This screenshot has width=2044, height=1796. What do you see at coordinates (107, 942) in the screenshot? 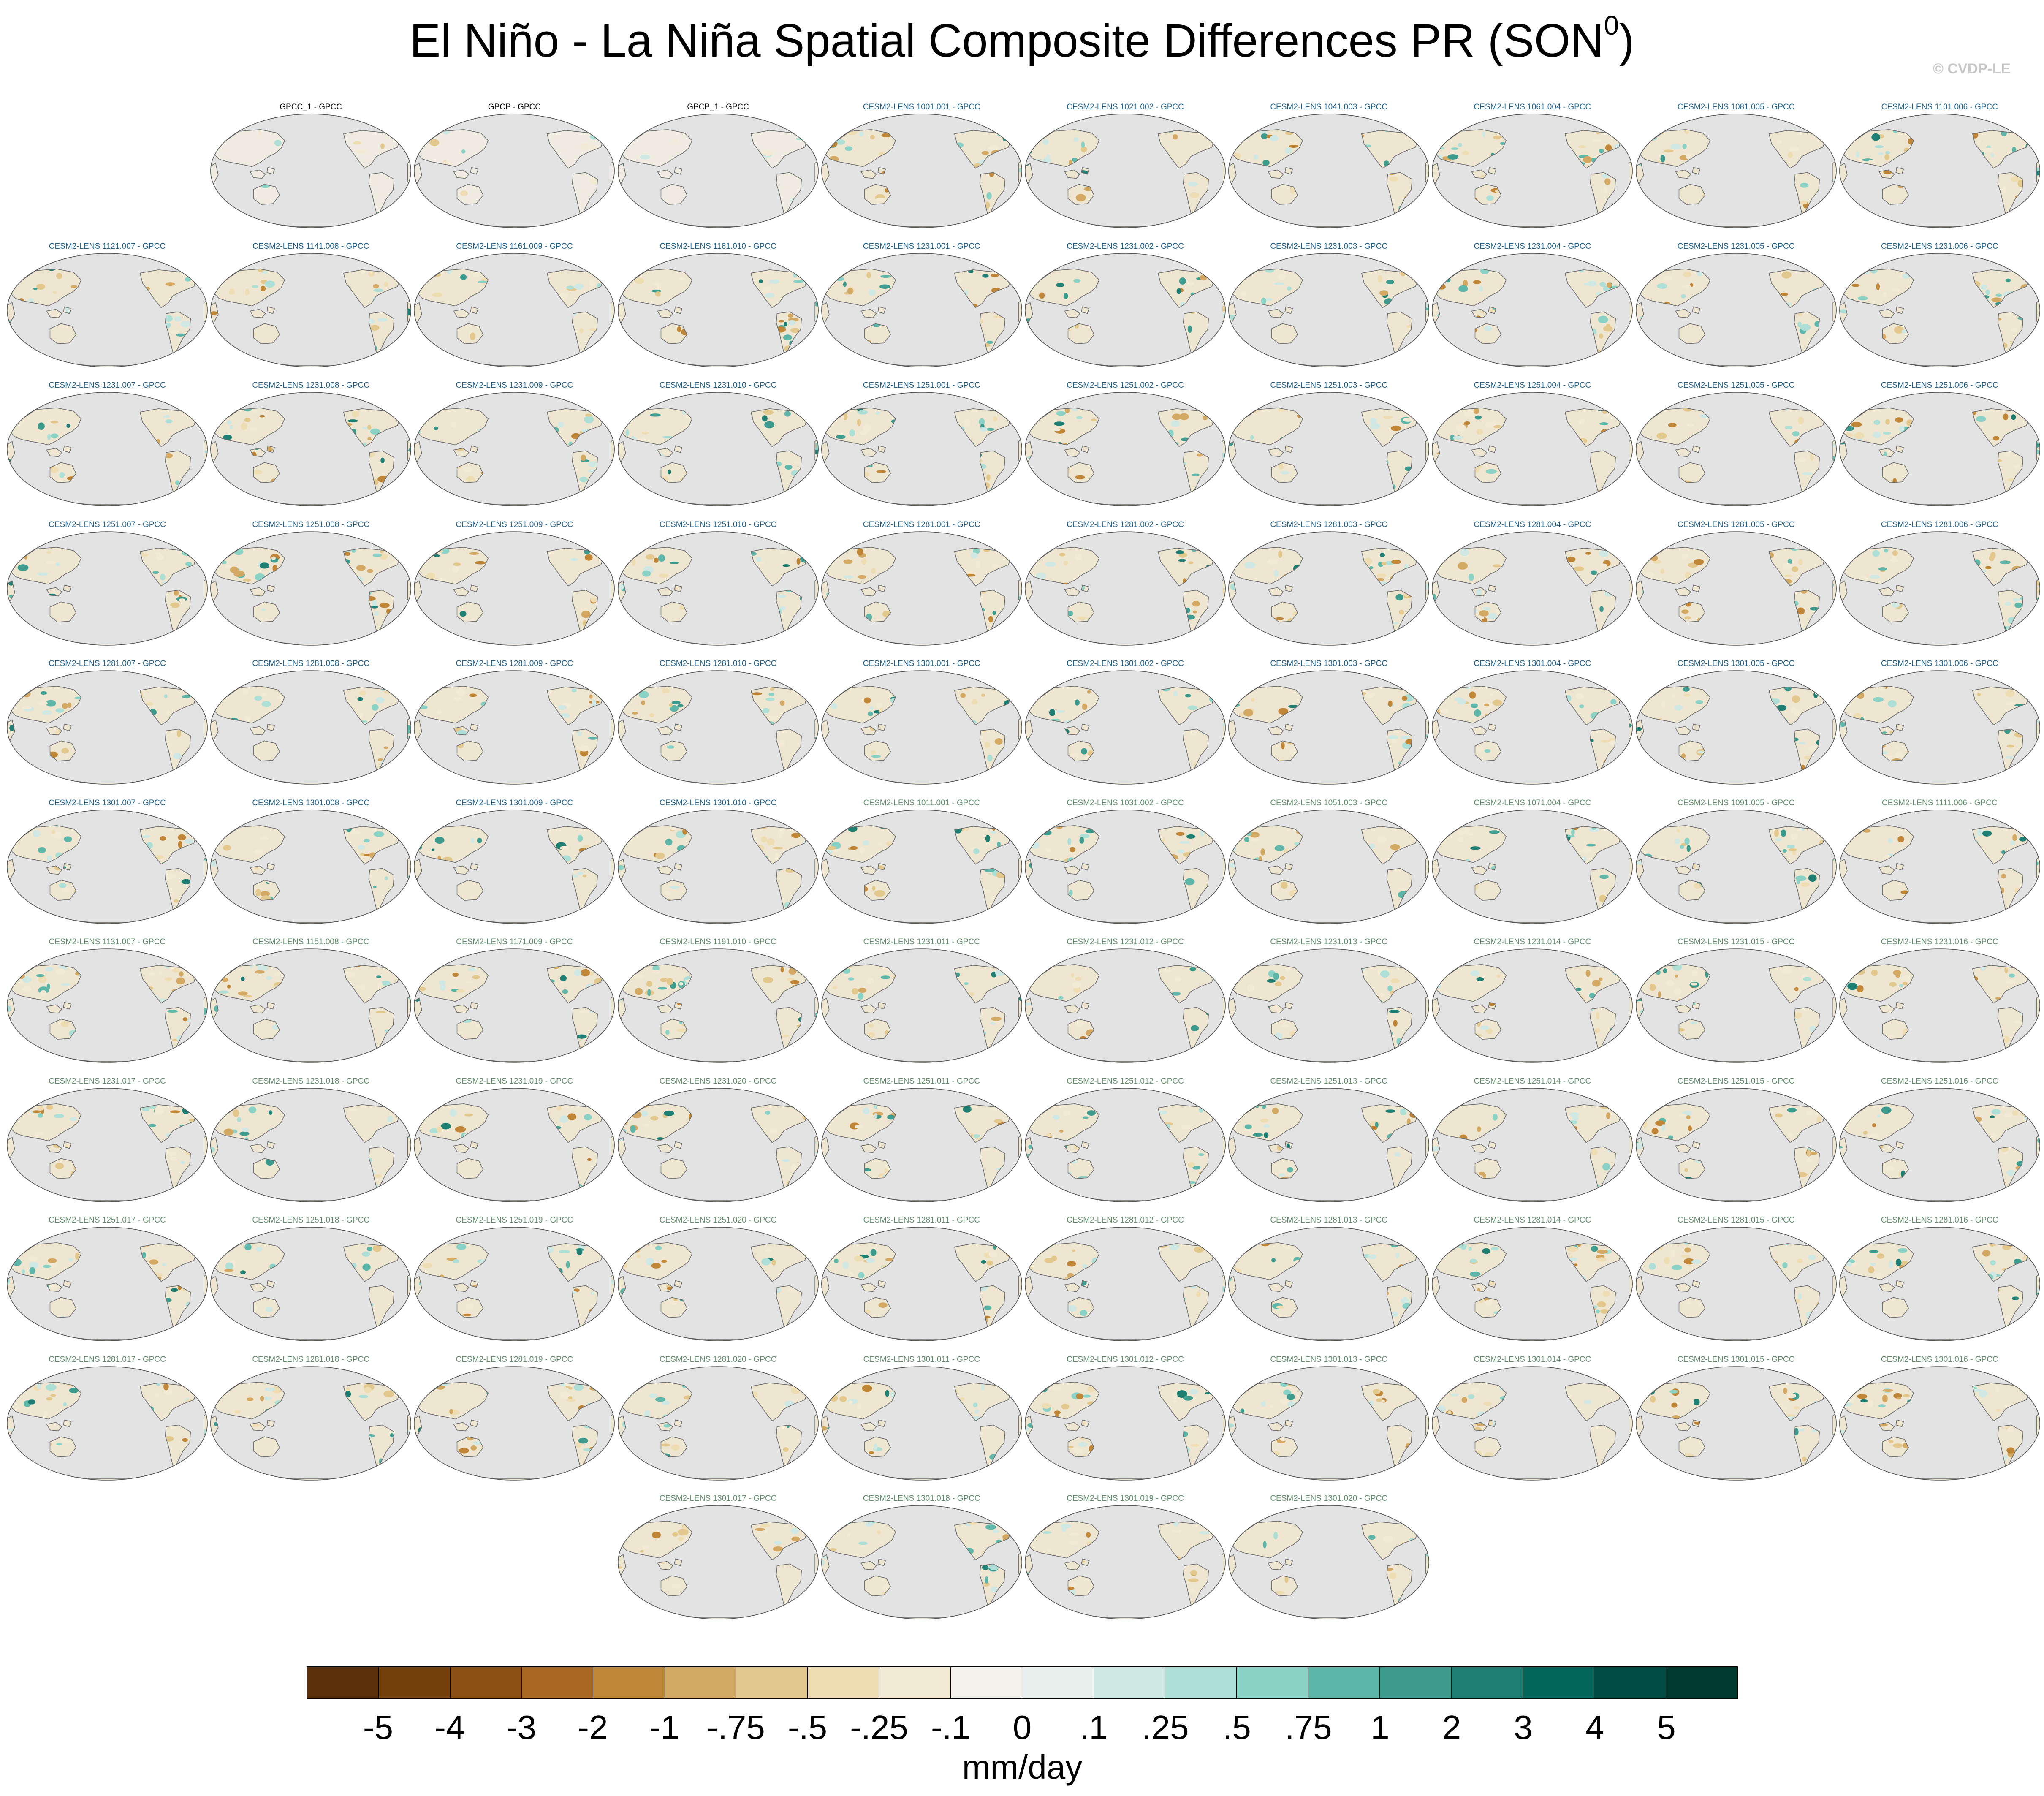
I see `panel-title: CESM2-LENS 1131.007 - GPCC` at bounding box center [107, 942].